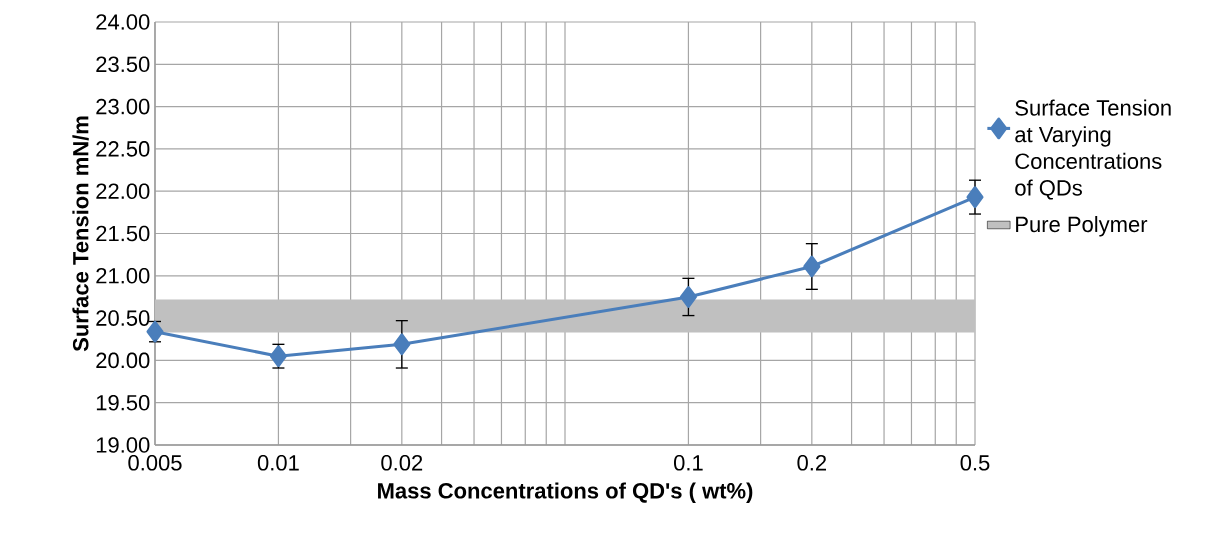 The width and height of the screenshot is (1223, 533). What do you see at coordinates (1093, 149) in the screenshot?
I see `legend-label: Surface Tension at Varying Concentrations of QDs` at bounding box center [1093, 149].